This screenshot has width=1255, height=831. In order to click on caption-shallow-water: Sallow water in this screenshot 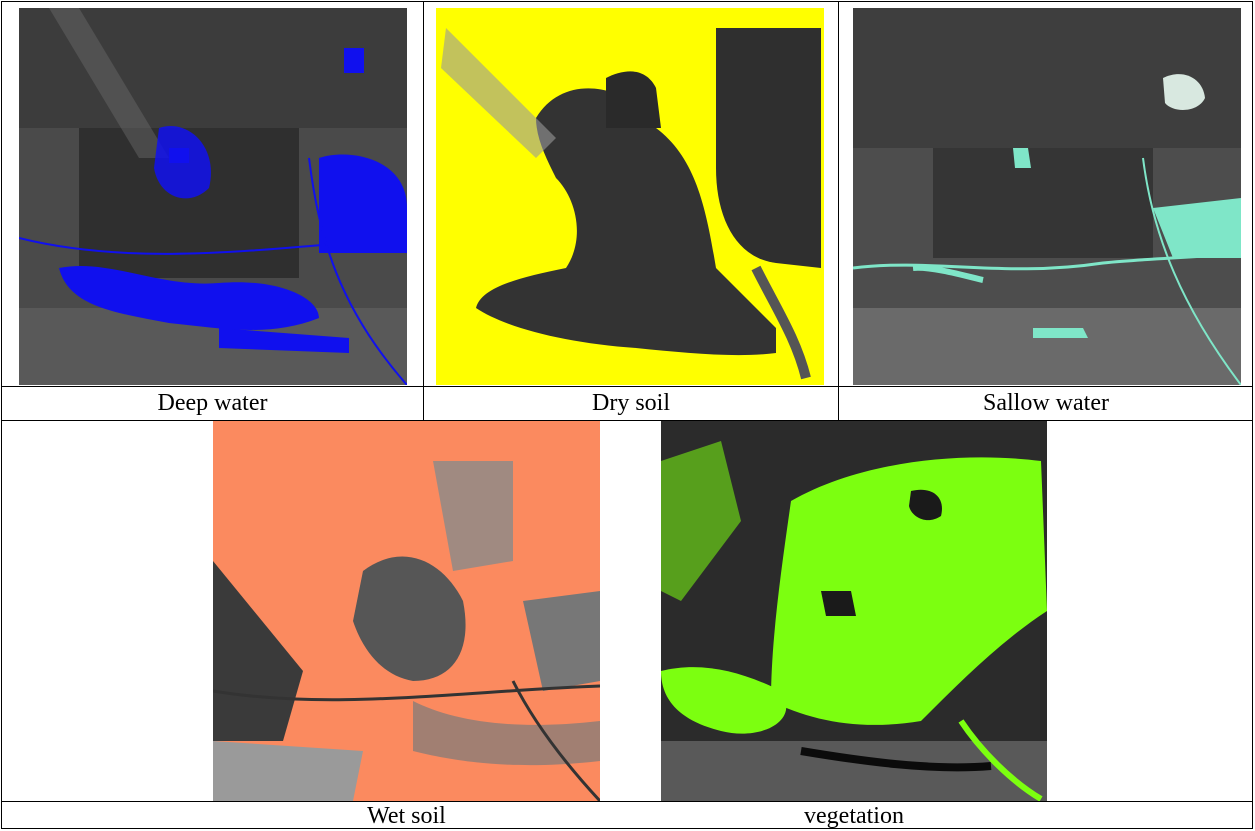, I will do `click(1046, 403)`.